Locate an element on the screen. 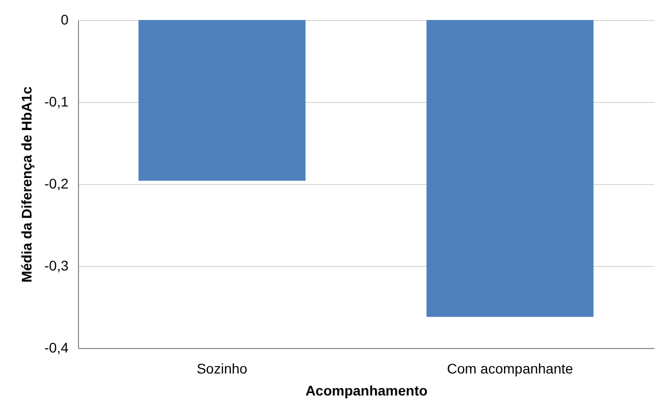  y-tick-label: -0,2 is located at coordinates (56, 184).